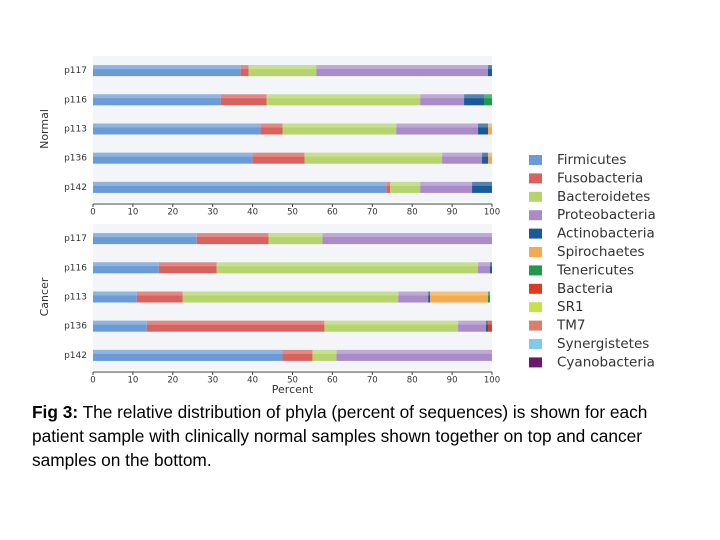 Image resolution: width=720 pixels, height=540 pixels. Describe the element at coordinates (591, 160) in the screenshot. I see `legend-label: Firmicutes` at that location.